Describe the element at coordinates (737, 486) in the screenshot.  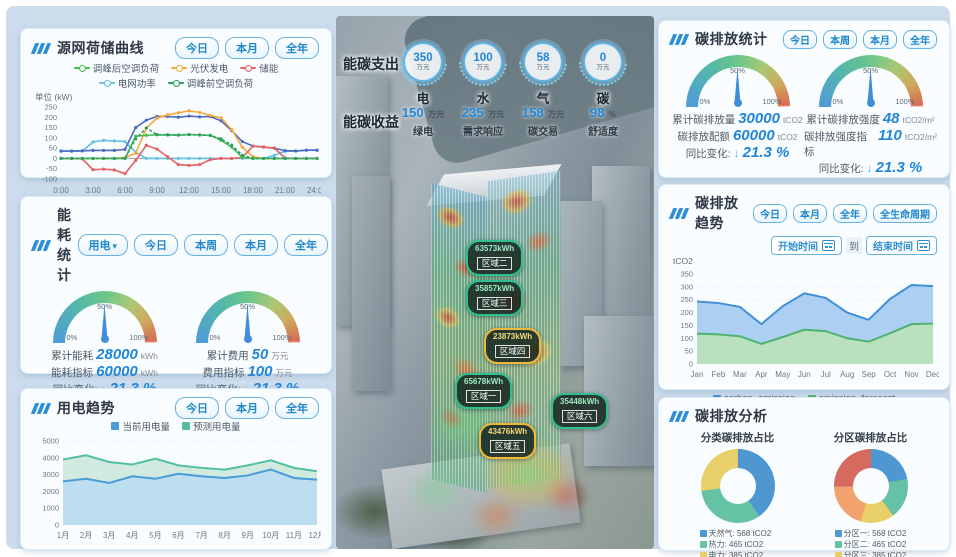
I see `category-donut-chart` at that location.